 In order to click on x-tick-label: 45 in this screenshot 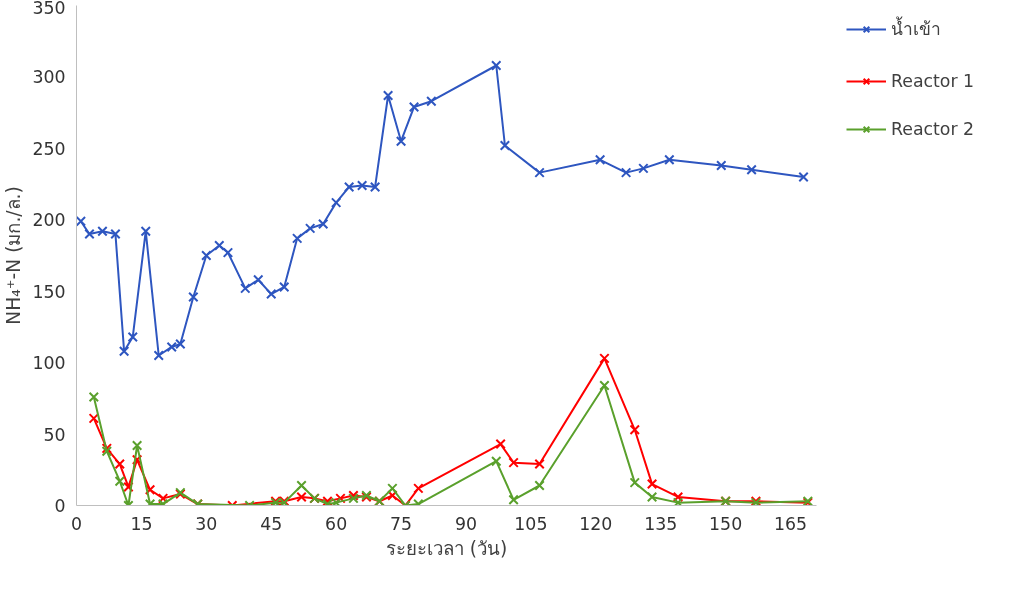, I will do `click(271, 523)`.